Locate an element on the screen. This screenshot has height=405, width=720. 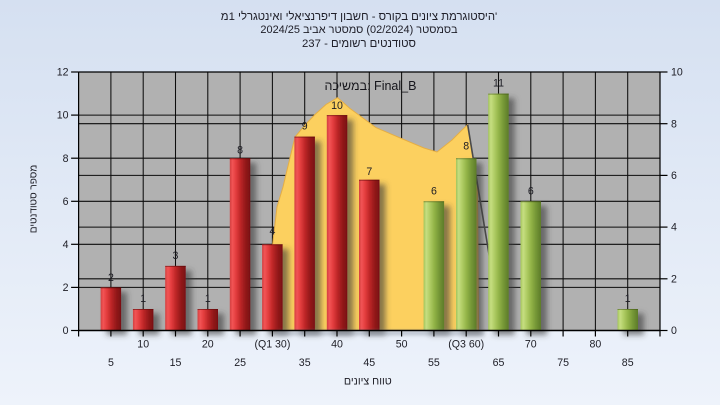
svg-text: 20 is located at coordinates (208, 344).